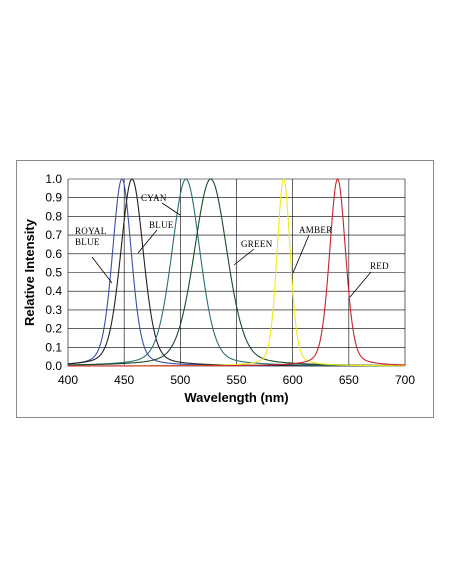 The width and height of the screenshot is (452, 584). Describe the element at coordinates (154, 198) in the screenshot. I see `annotation-label-cyan: CYAN` at that location.